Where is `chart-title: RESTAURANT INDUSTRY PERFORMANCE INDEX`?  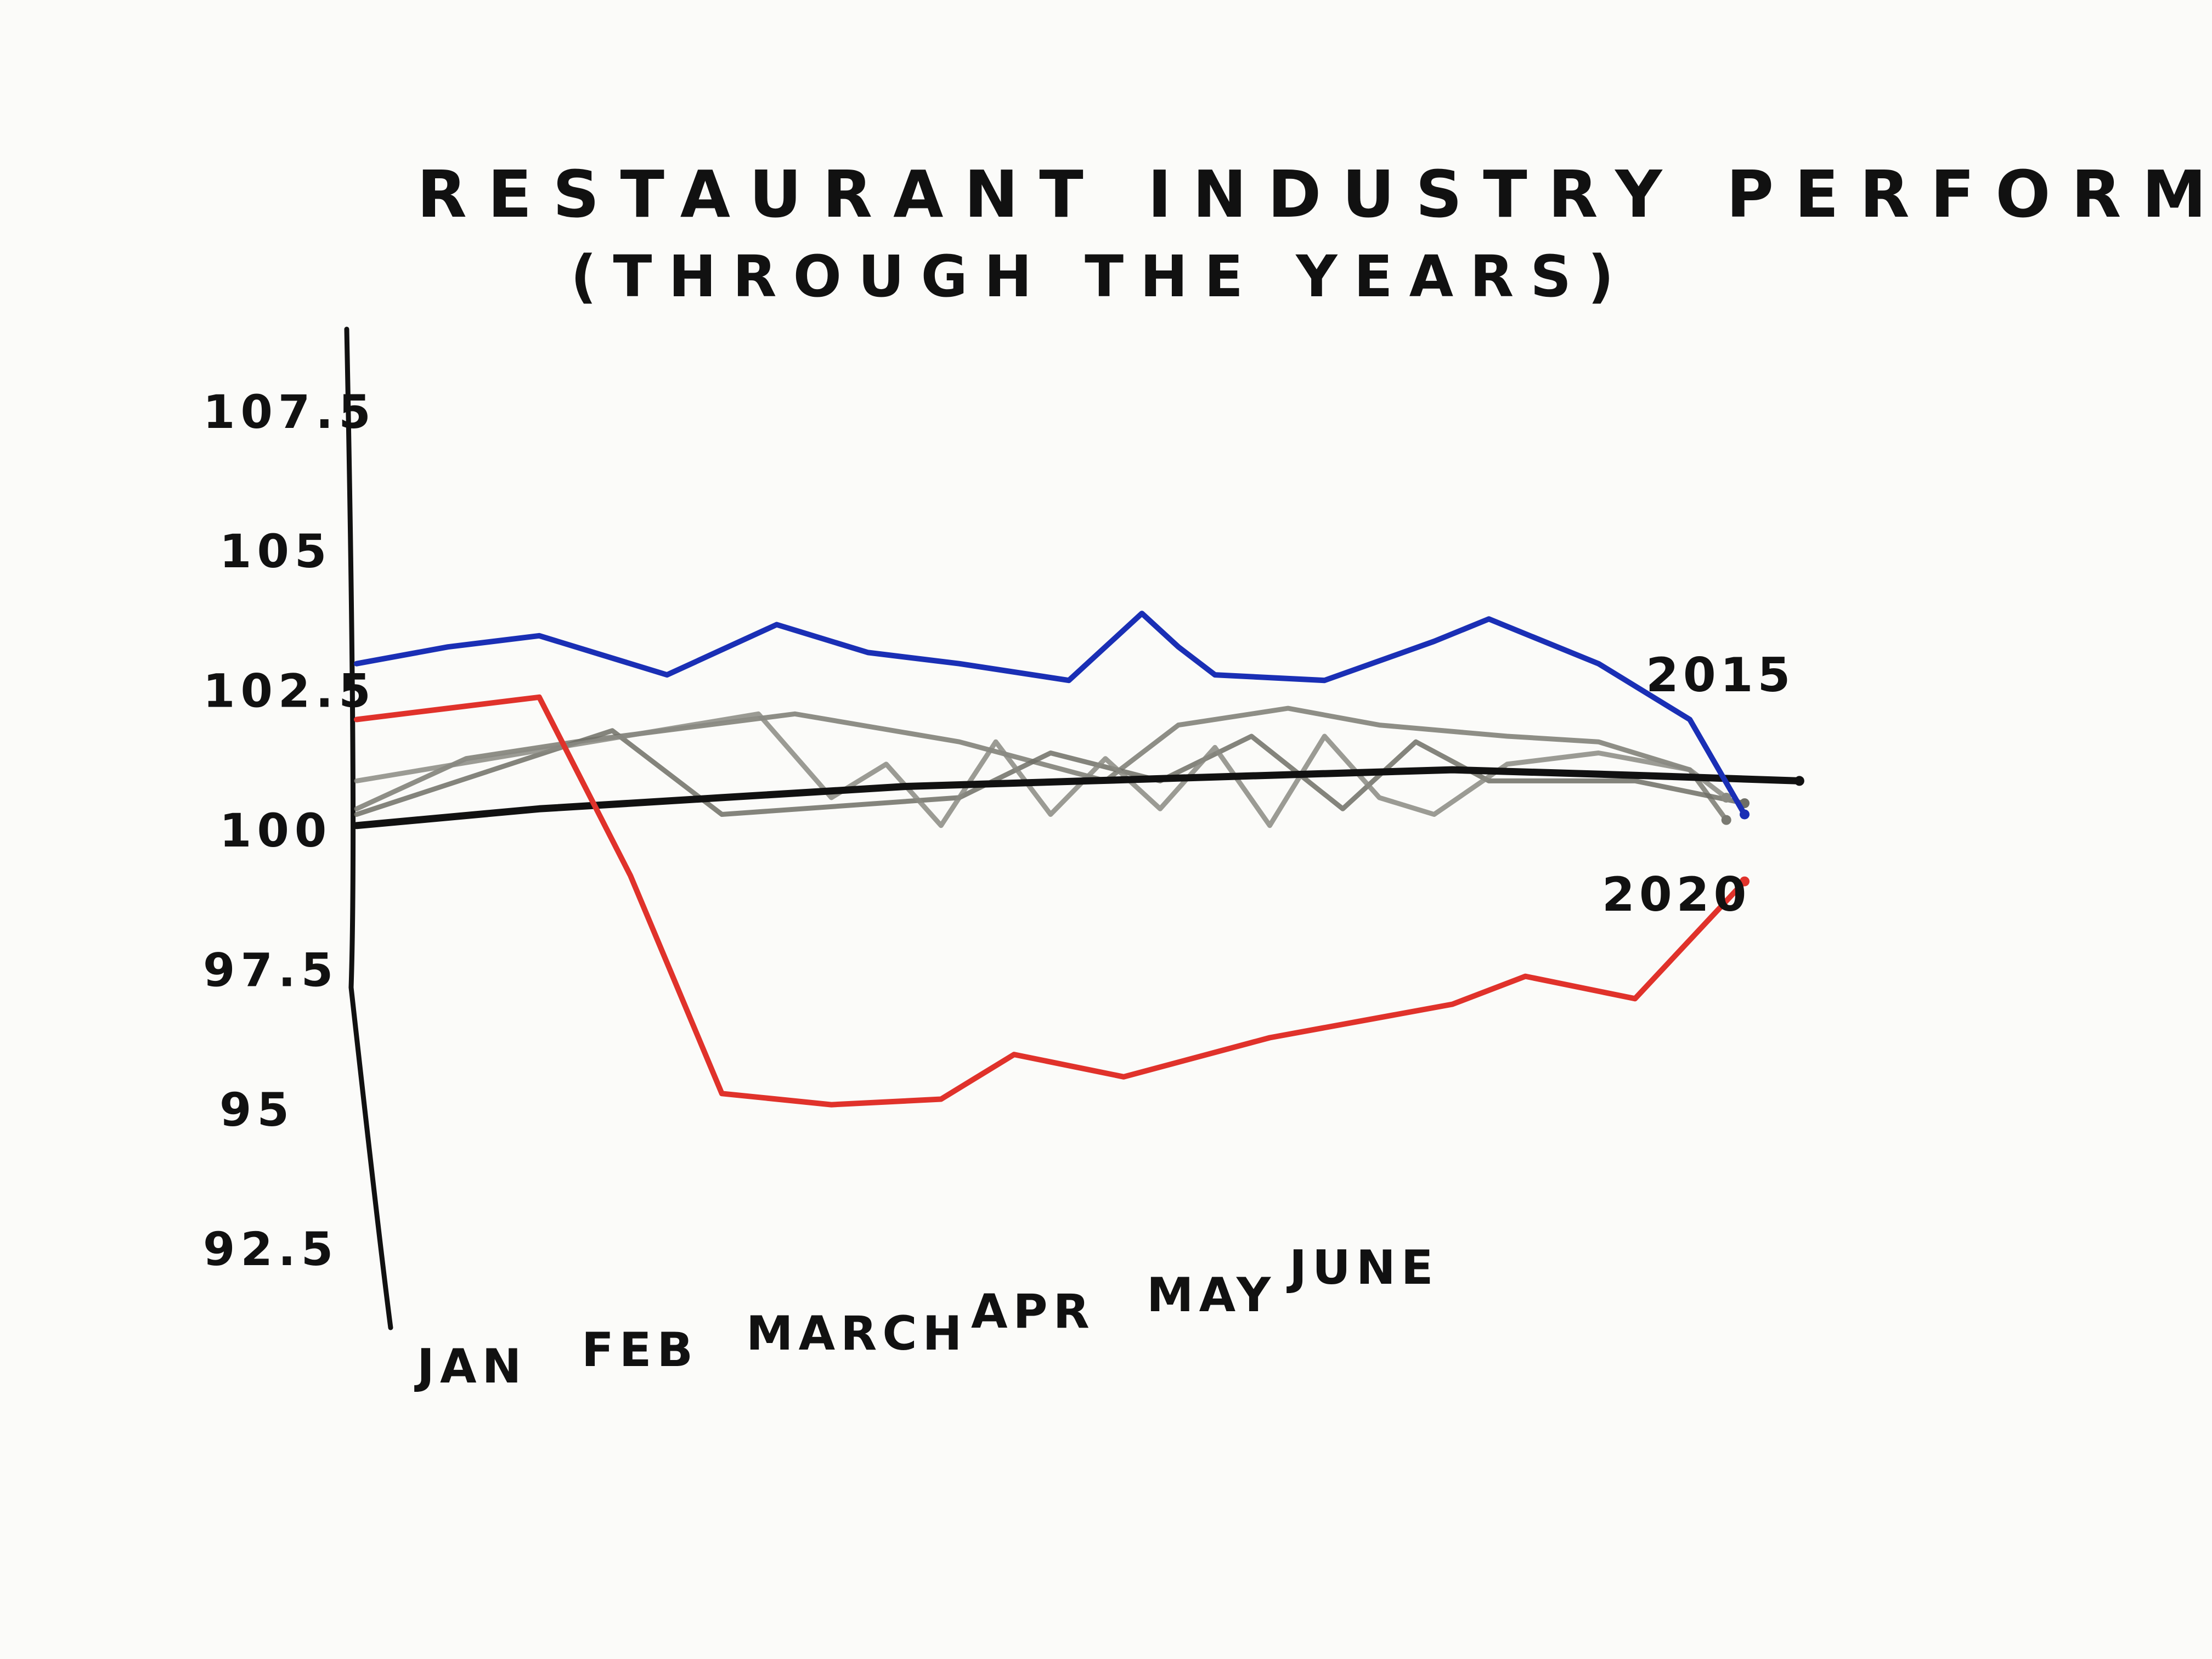
chart-title: RESTAURANT INDUSTRY PERFORMANCE INDEX is located at coordinates (1314, 194).